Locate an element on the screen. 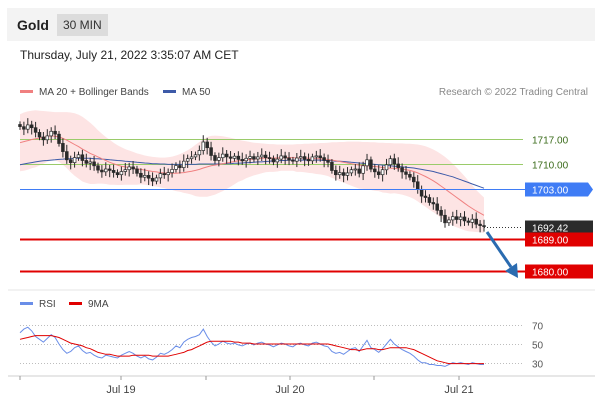 This screenshot has height=408, width=597. rsi-ma-line is located at coordinates (251, 350).